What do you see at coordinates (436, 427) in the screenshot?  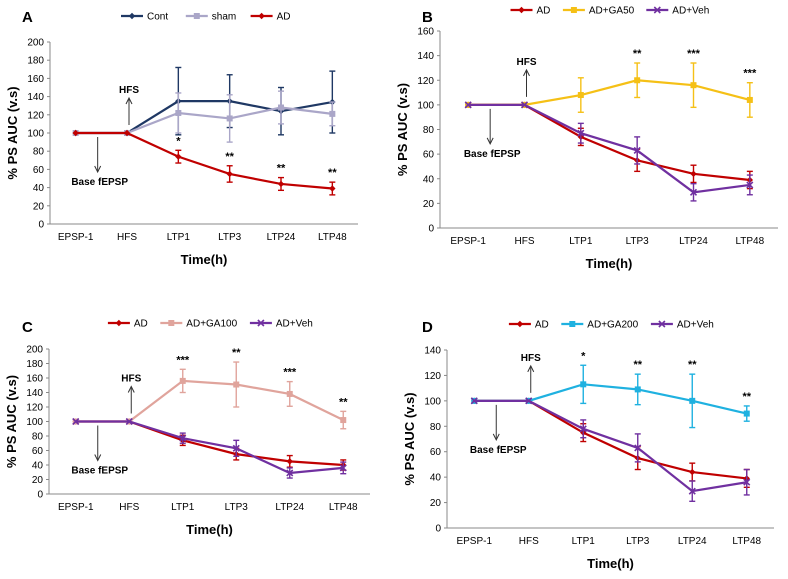 I see `y-tick-label: 80` at bounding box center [436, 427].